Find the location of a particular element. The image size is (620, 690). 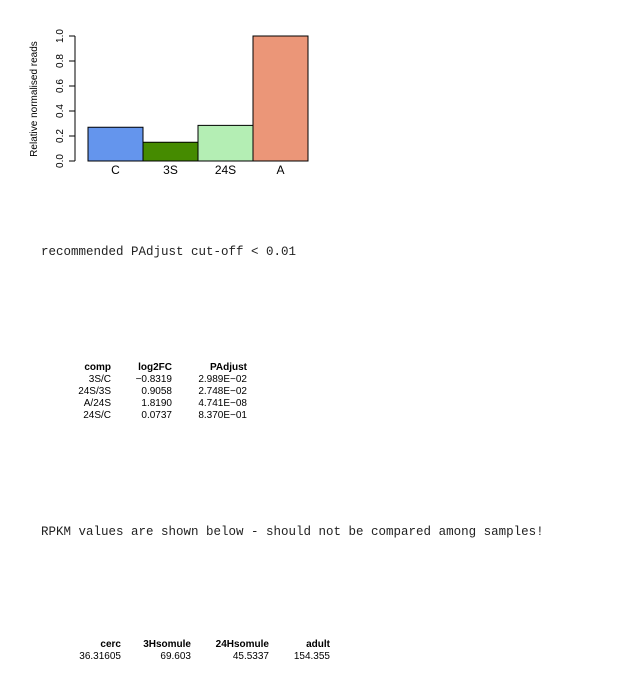

table-row: 24S/C 0.0737 8.370E−01 is located at coordinates (156, 416).